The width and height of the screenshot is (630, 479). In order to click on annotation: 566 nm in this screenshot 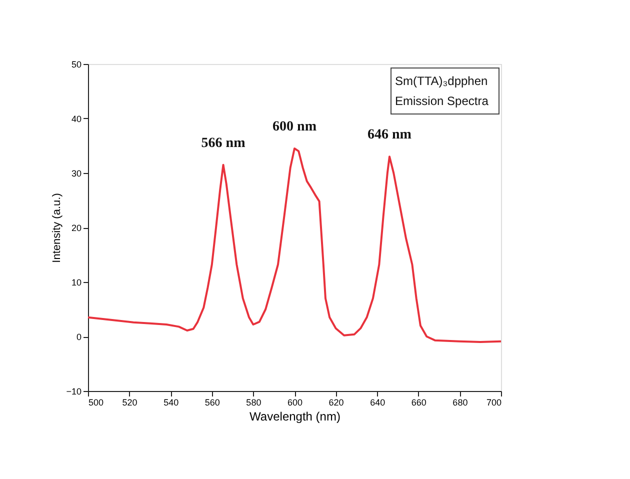, I will do `click(223, 143)`.